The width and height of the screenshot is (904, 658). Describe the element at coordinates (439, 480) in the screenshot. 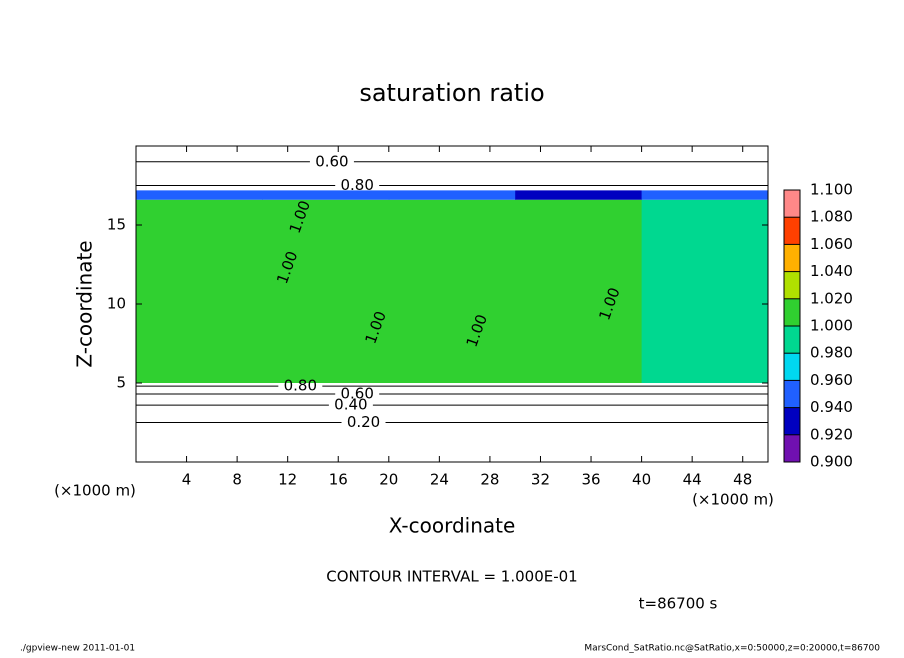

I see `x-tick-label: 24` at that location.